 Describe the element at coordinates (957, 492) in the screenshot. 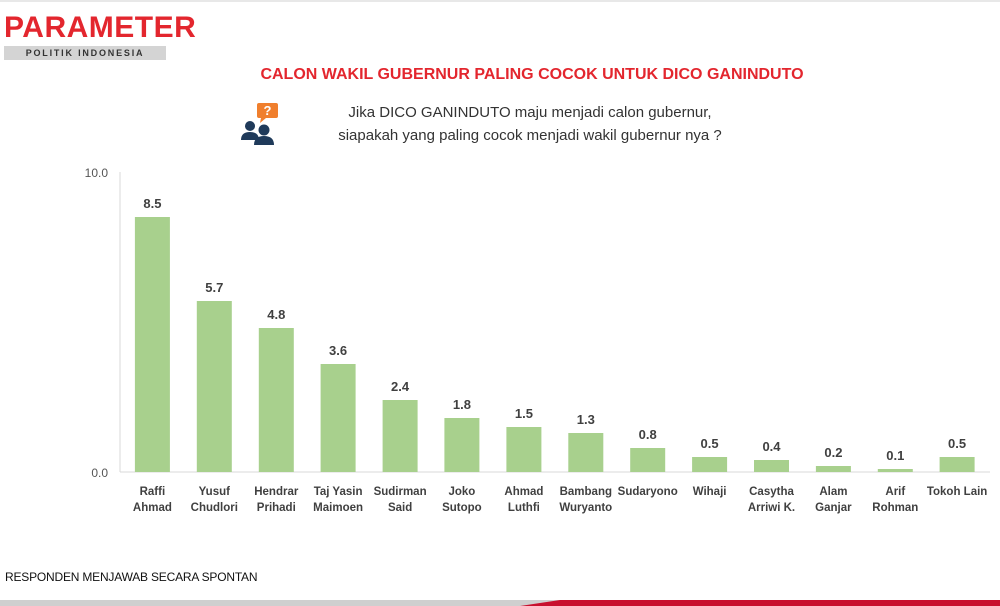

I see `category-label: Tokoh Lain` at that location.